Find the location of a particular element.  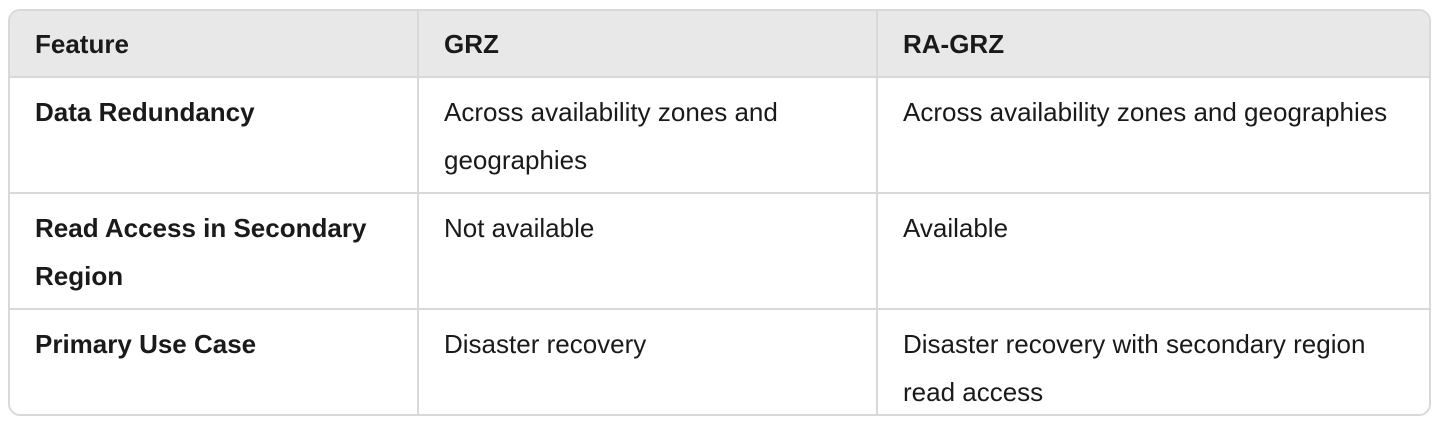

header-grz: GRZ is located at coordinates (647, 44).